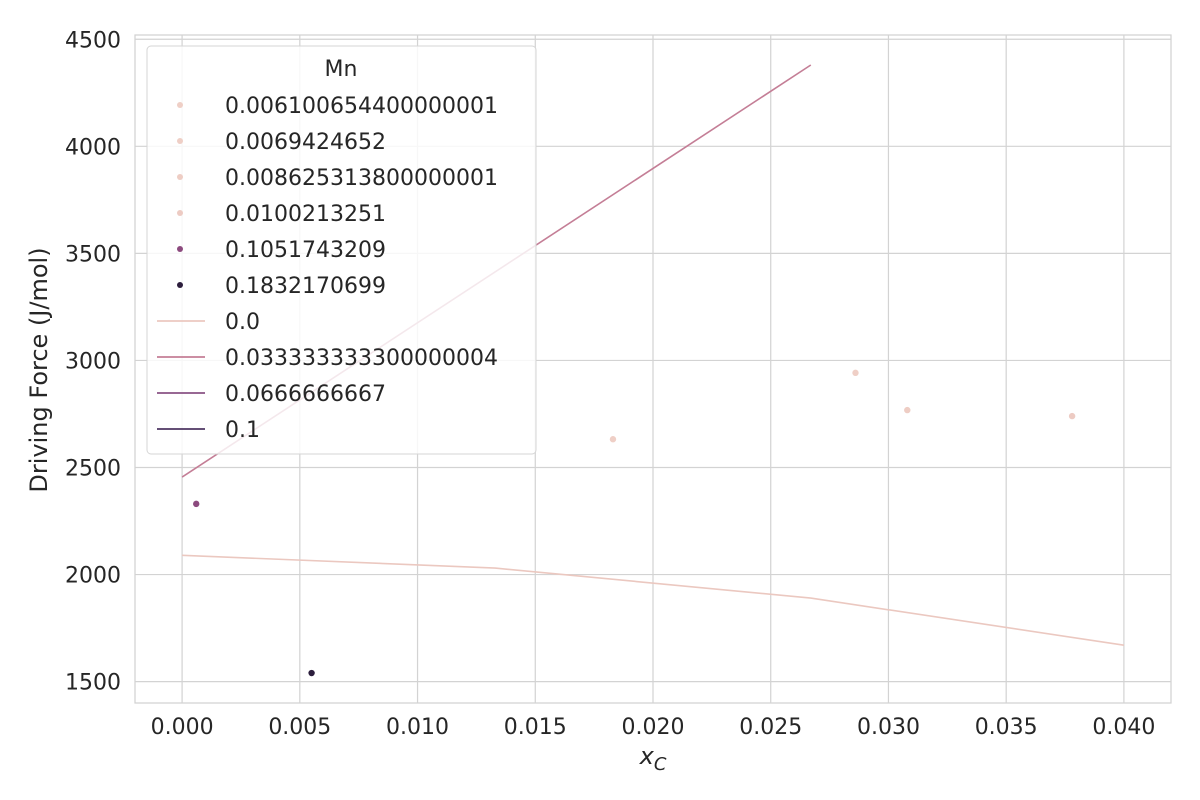  What do you see at coordinates (1006, 727) in the screenshot?
I see `x-tick-label: 0.035` at bounding box center [1006, 727].